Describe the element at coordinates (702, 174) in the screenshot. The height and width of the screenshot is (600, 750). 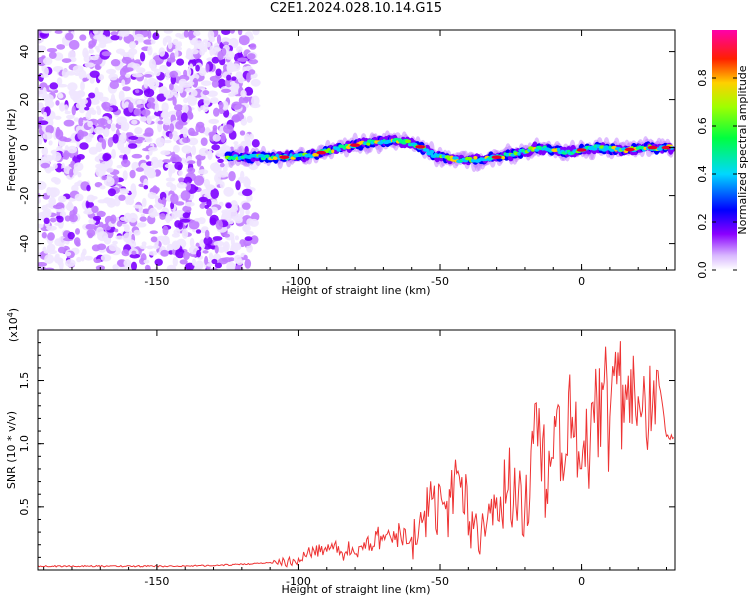
I see `colorbar-tick-label: 0.4` at that location.